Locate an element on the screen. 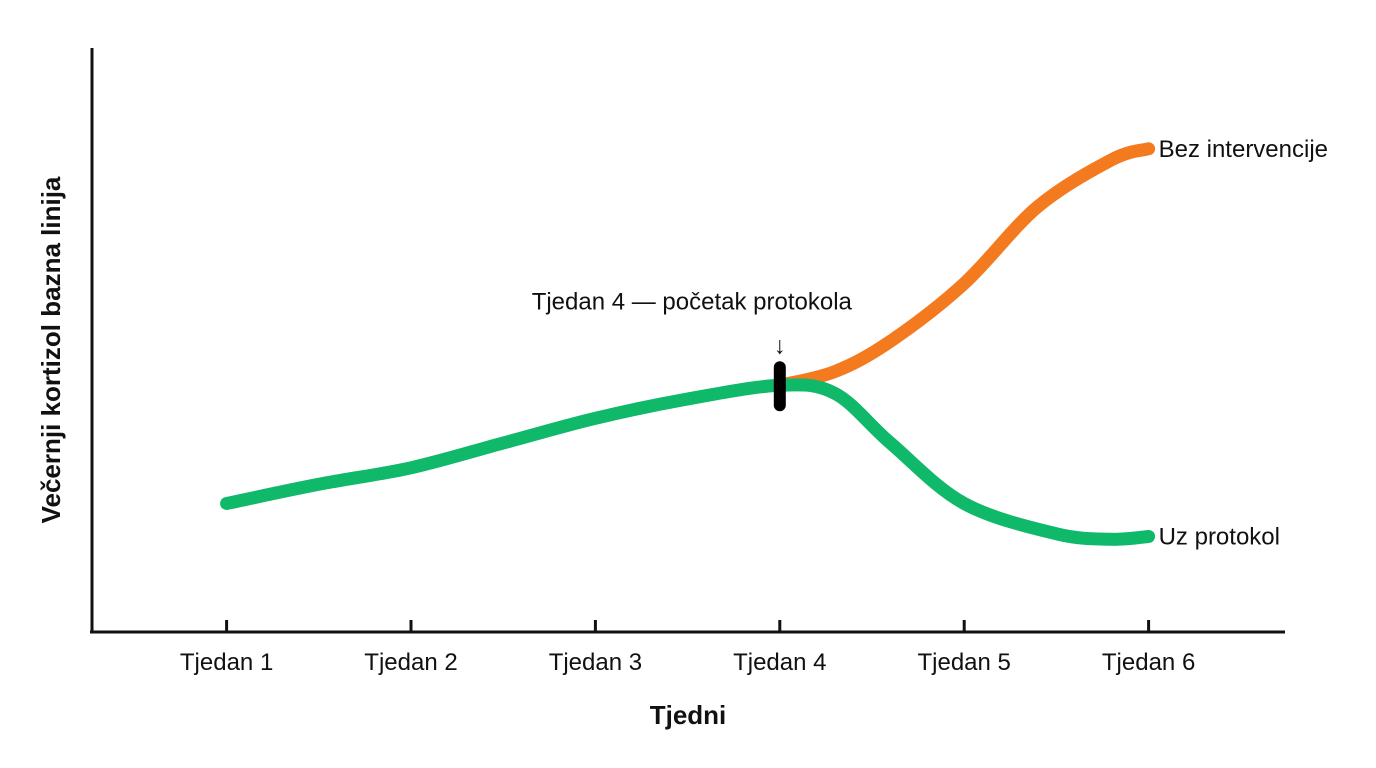 The width and height of the screenshot is (1376, 768). x-tick-label-5: Tjedan 5 is located at coordinates (963, 662).